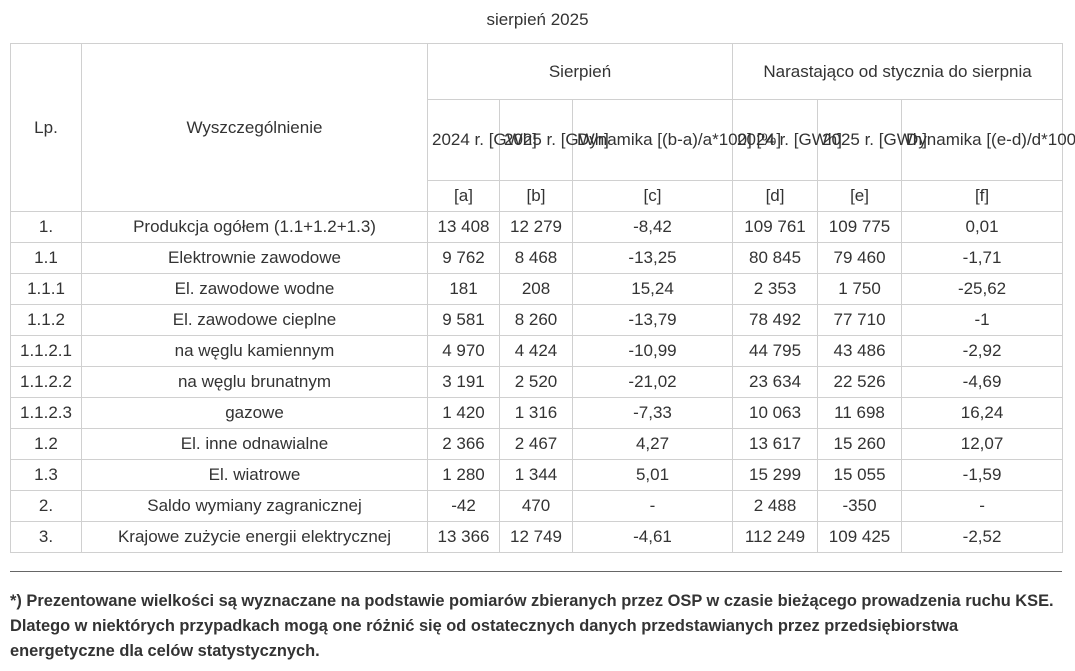  I want to click on table-caption: sierpień 2025, so click(537, 19).